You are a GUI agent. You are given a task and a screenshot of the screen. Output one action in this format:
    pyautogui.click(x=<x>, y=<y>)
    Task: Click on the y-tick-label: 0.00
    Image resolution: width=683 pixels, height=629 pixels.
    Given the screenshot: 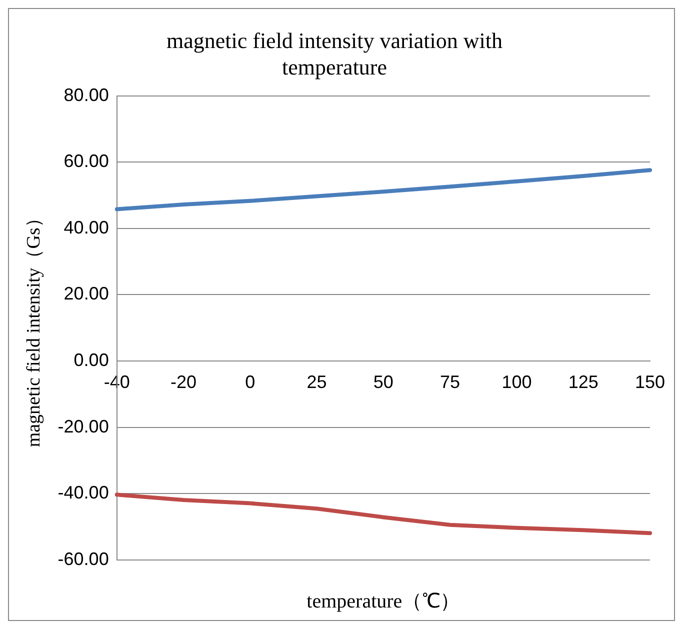 What is the action you would take?
    pyautogui.click(x=91, y=360)
    